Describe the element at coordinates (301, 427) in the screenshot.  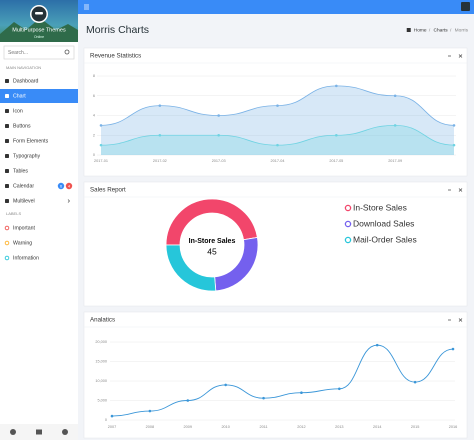
I see `x-tick-label: 2012` at that location.